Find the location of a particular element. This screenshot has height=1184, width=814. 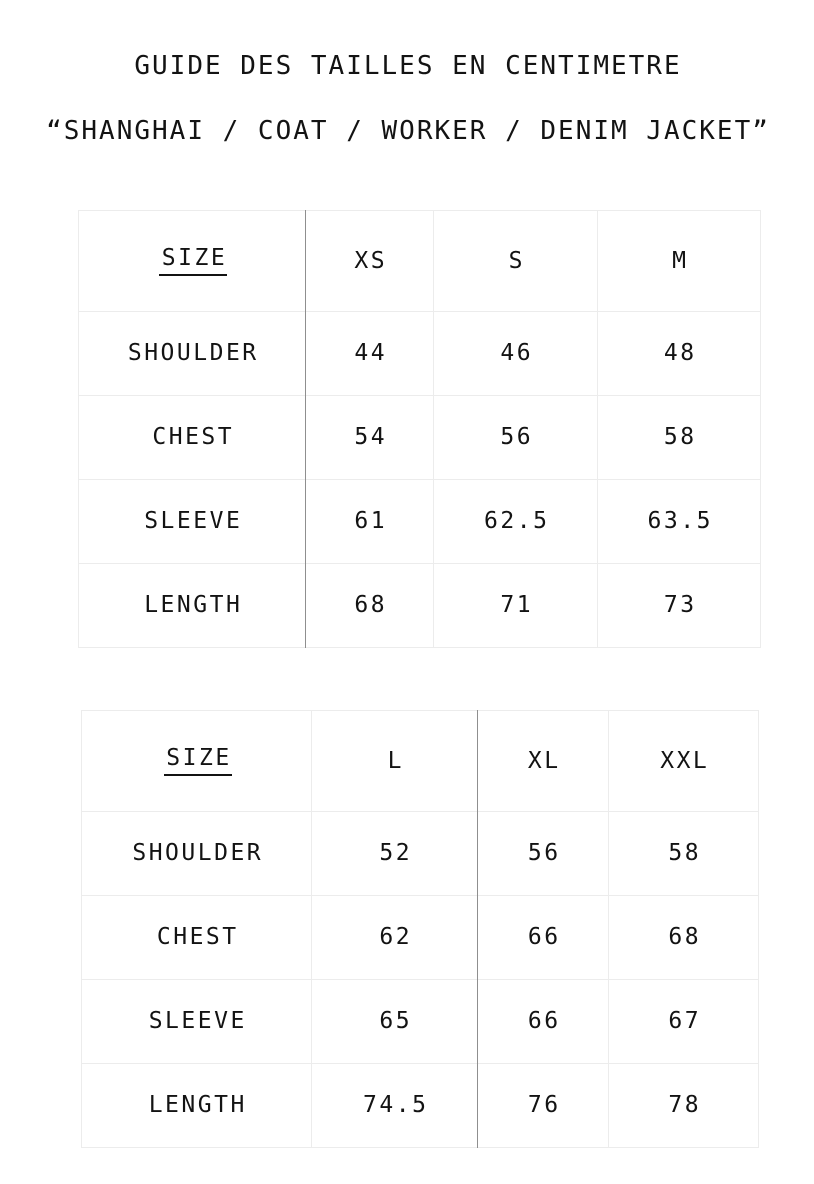

cell-value: 52 is located at coordinates (394, 853).